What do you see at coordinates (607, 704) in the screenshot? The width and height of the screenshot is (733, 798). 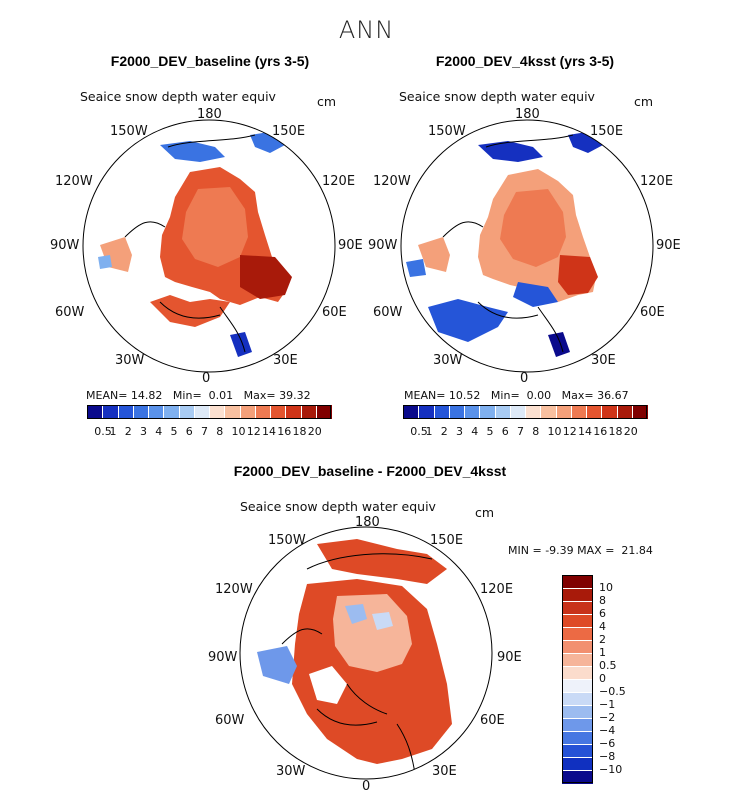 I see `p3-colorbar-label: −1` at bounding box center [607, 704].